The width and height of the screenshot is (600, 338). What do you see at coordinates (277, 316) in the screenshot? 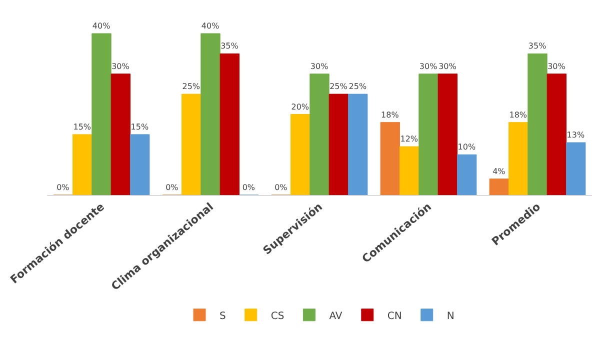
I see `legend-label: CS` at bounding box center [277, 316].